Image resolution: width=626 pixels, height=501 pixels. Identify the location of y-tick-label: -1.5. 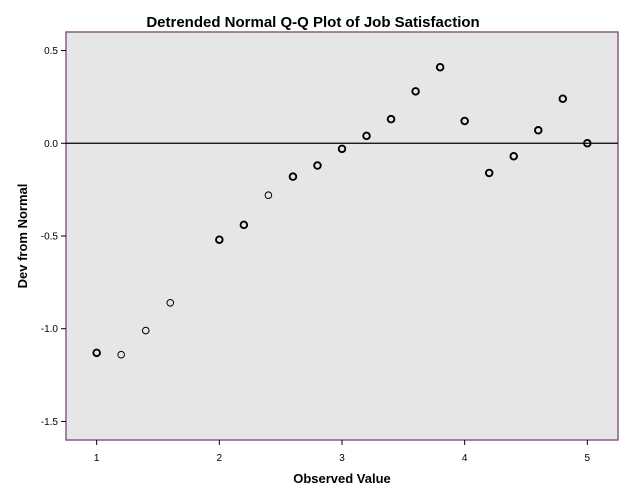
(50, 422).